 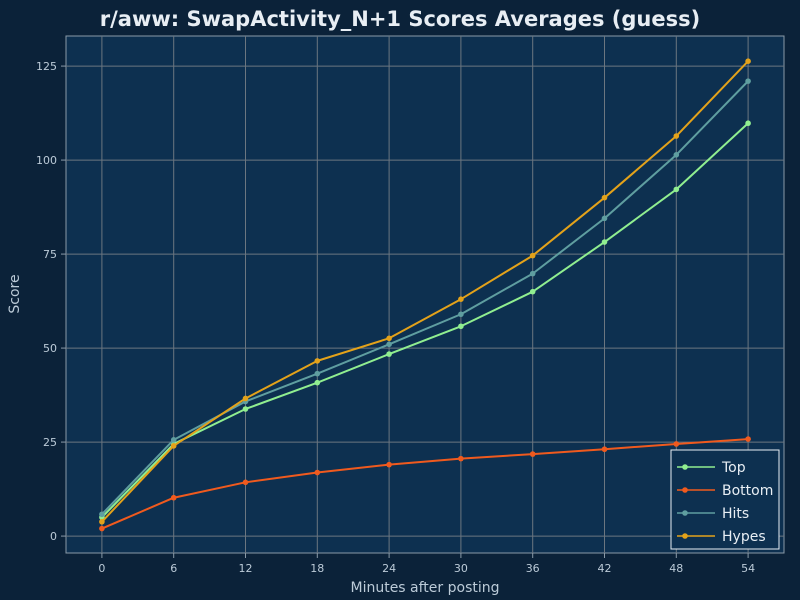 What do you see at coordinates (50, 348) in the screenshot?
I see `y-tick-label: 50` at bounding box center [50, 348].